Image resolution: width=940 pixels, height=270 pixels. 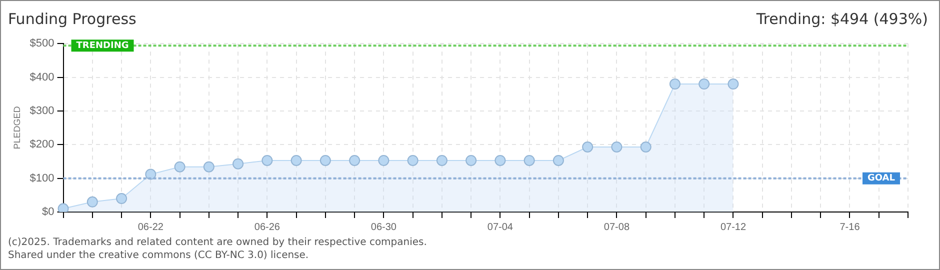 I want to click on x-tick-label: 06-30, so click(x=383, y=227).